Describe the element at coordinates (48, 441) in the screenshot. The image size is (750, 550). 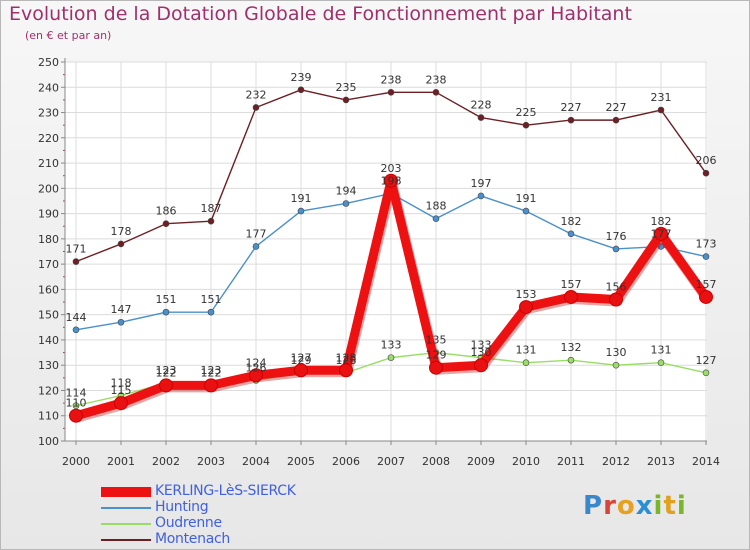
I see `y-tick-label: 100` at that location.